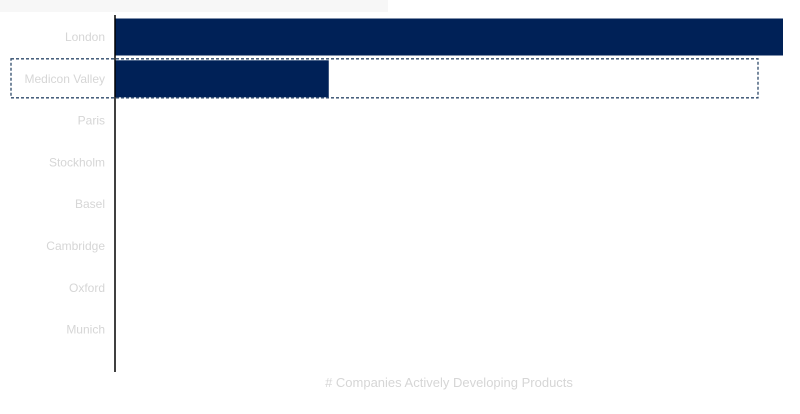 The height and width of the screenshot is (414, 800). I want to click on y-tick-label-medicon-valley: Medicon Valley, so click(65, 79).